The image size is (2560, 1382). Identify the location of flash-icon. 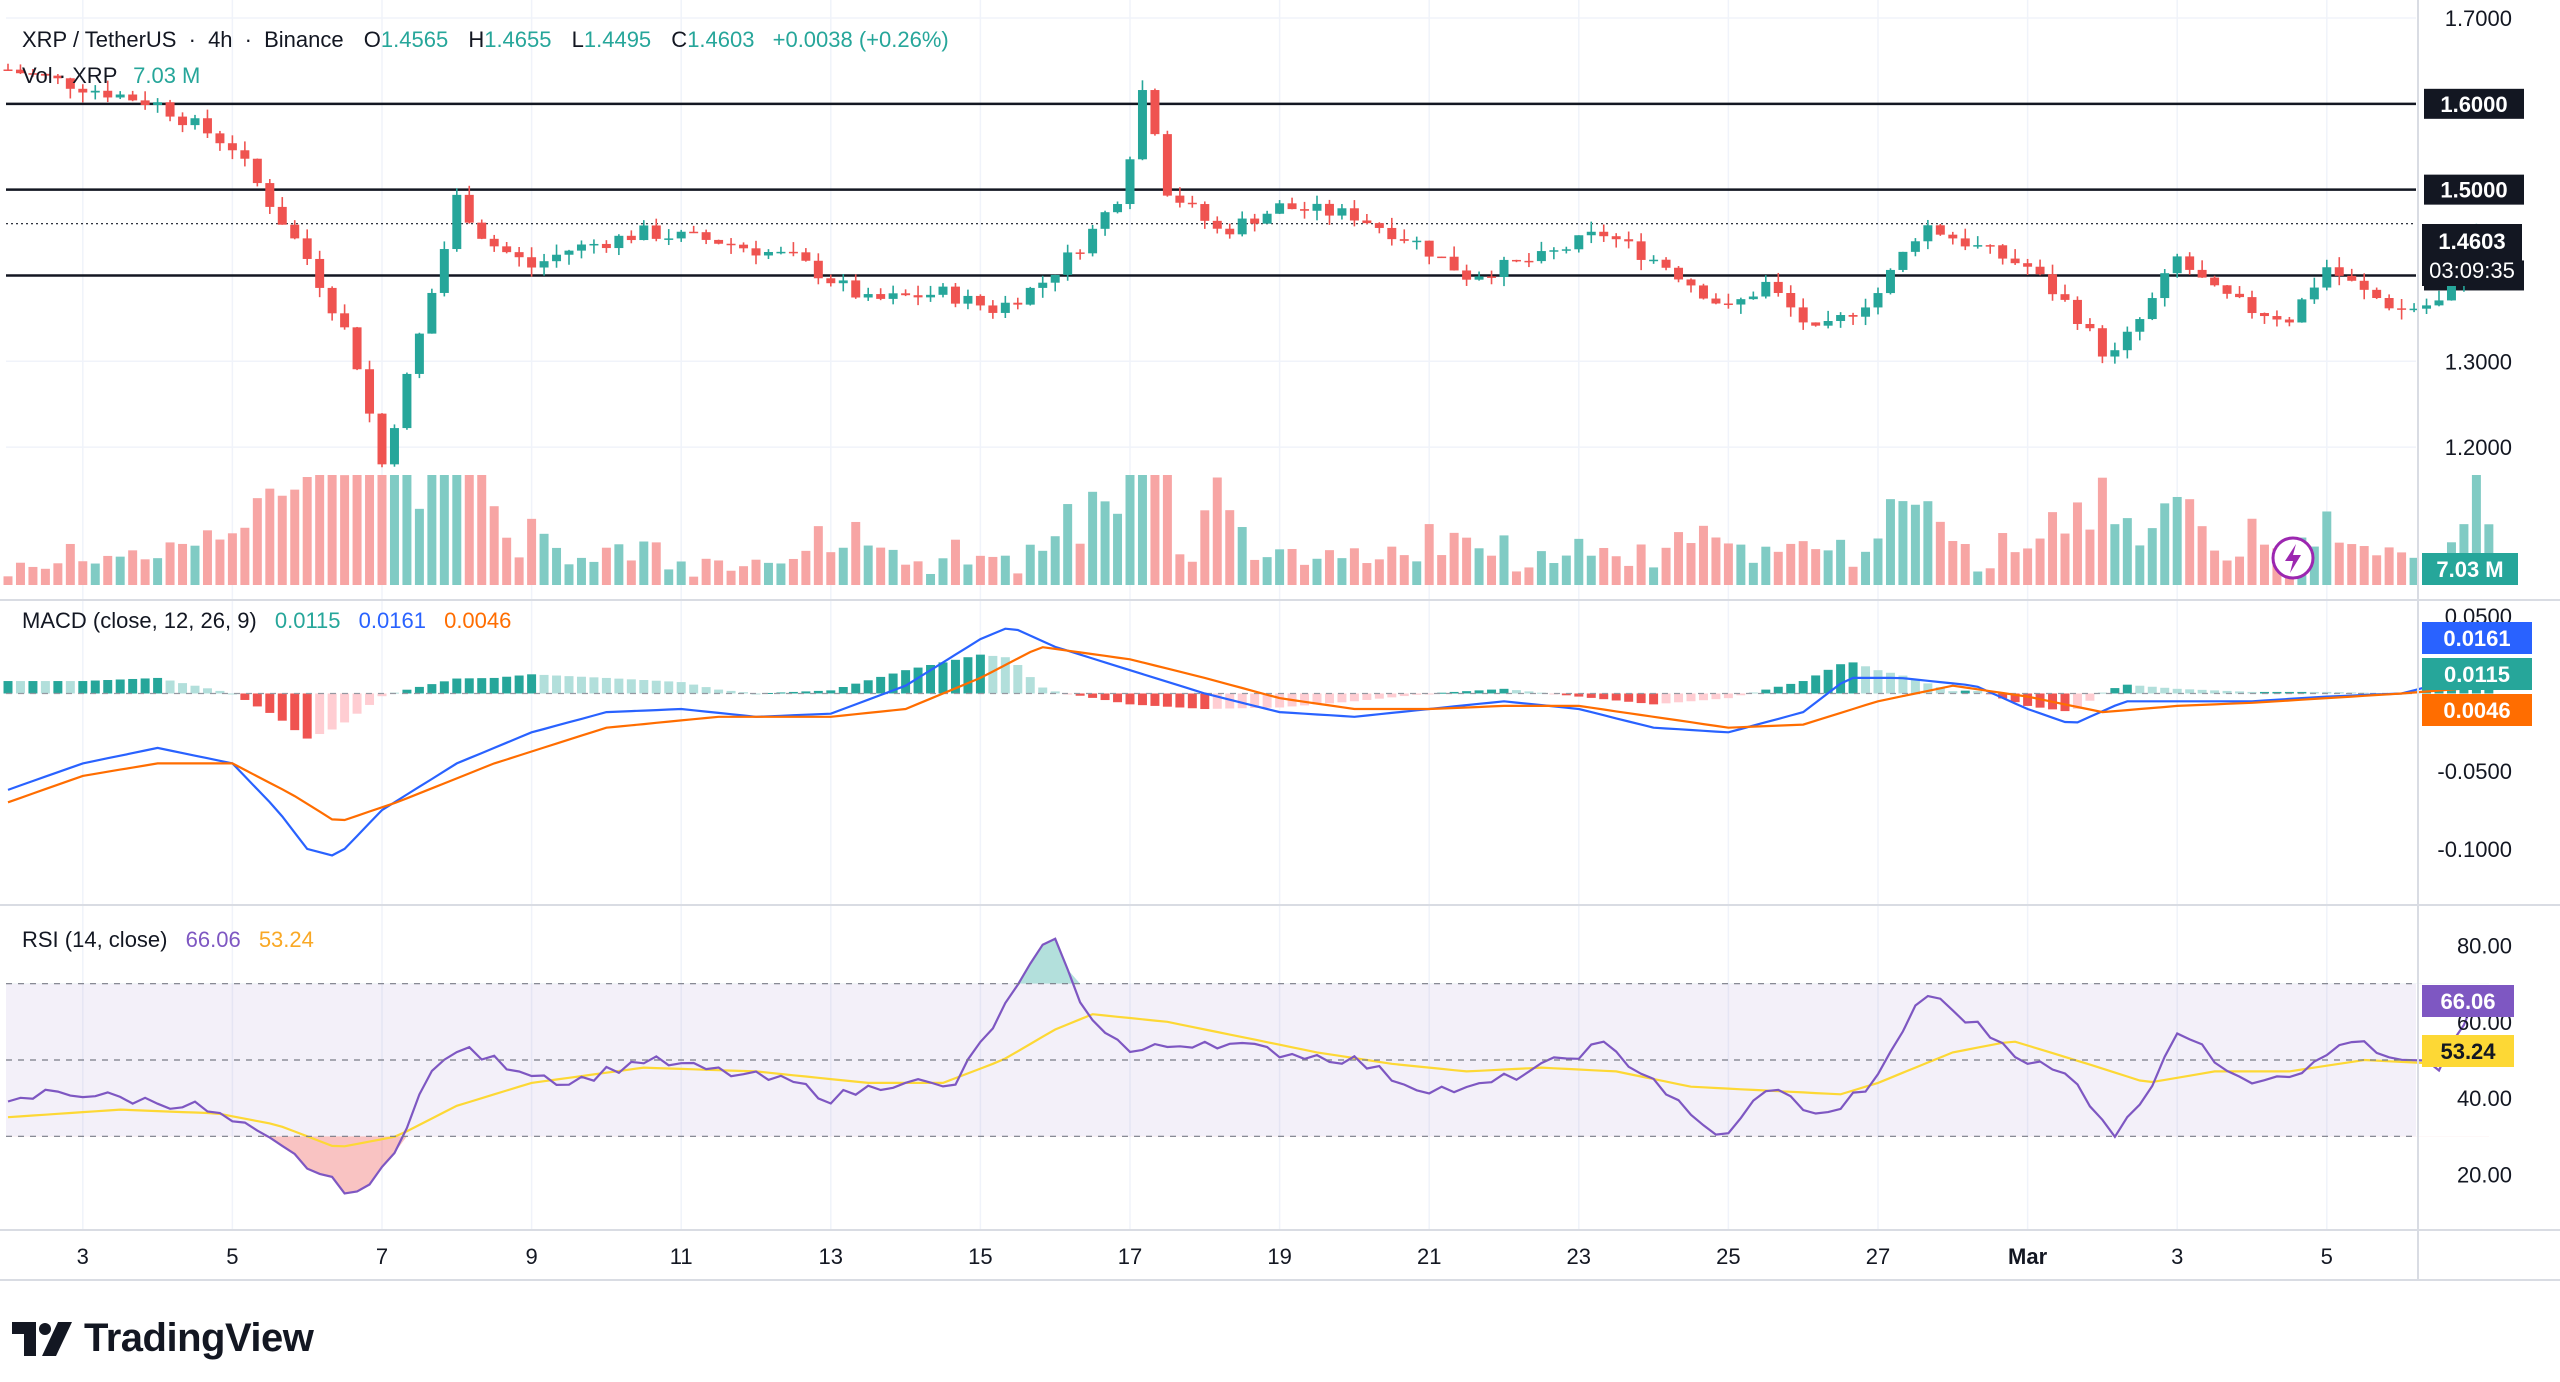
(2293, 558).